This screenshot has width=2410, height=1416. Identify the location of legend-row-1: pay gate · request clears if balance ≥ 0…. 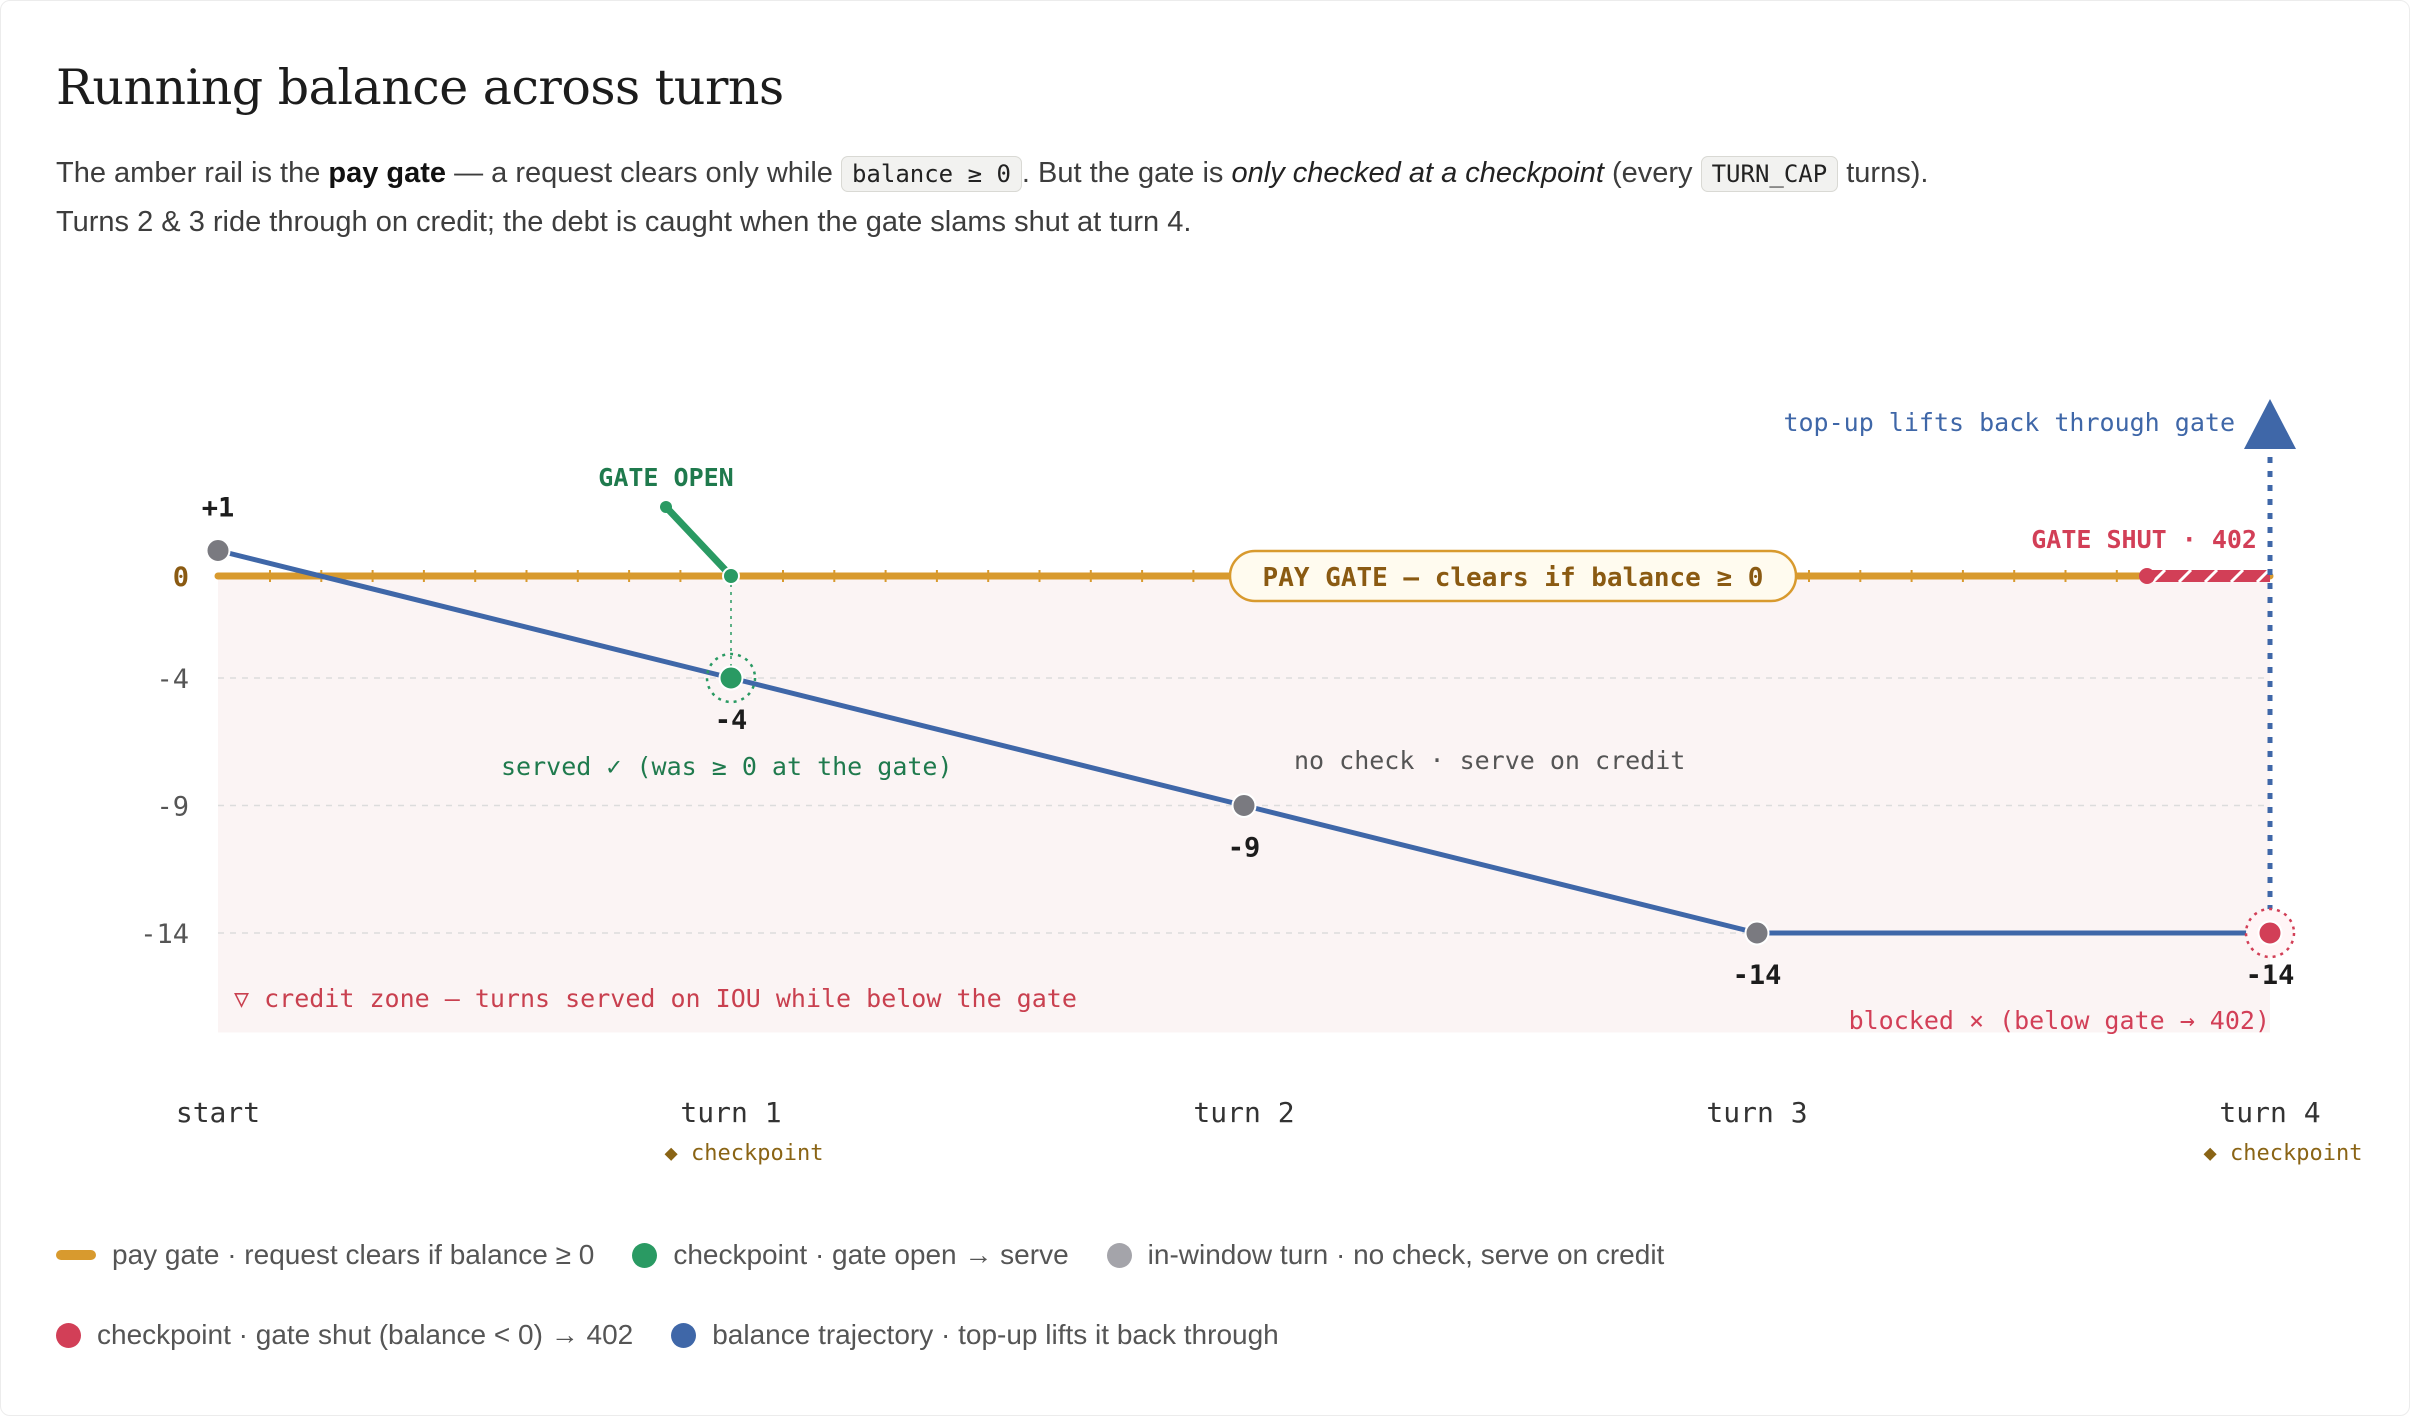
(879, 1255).